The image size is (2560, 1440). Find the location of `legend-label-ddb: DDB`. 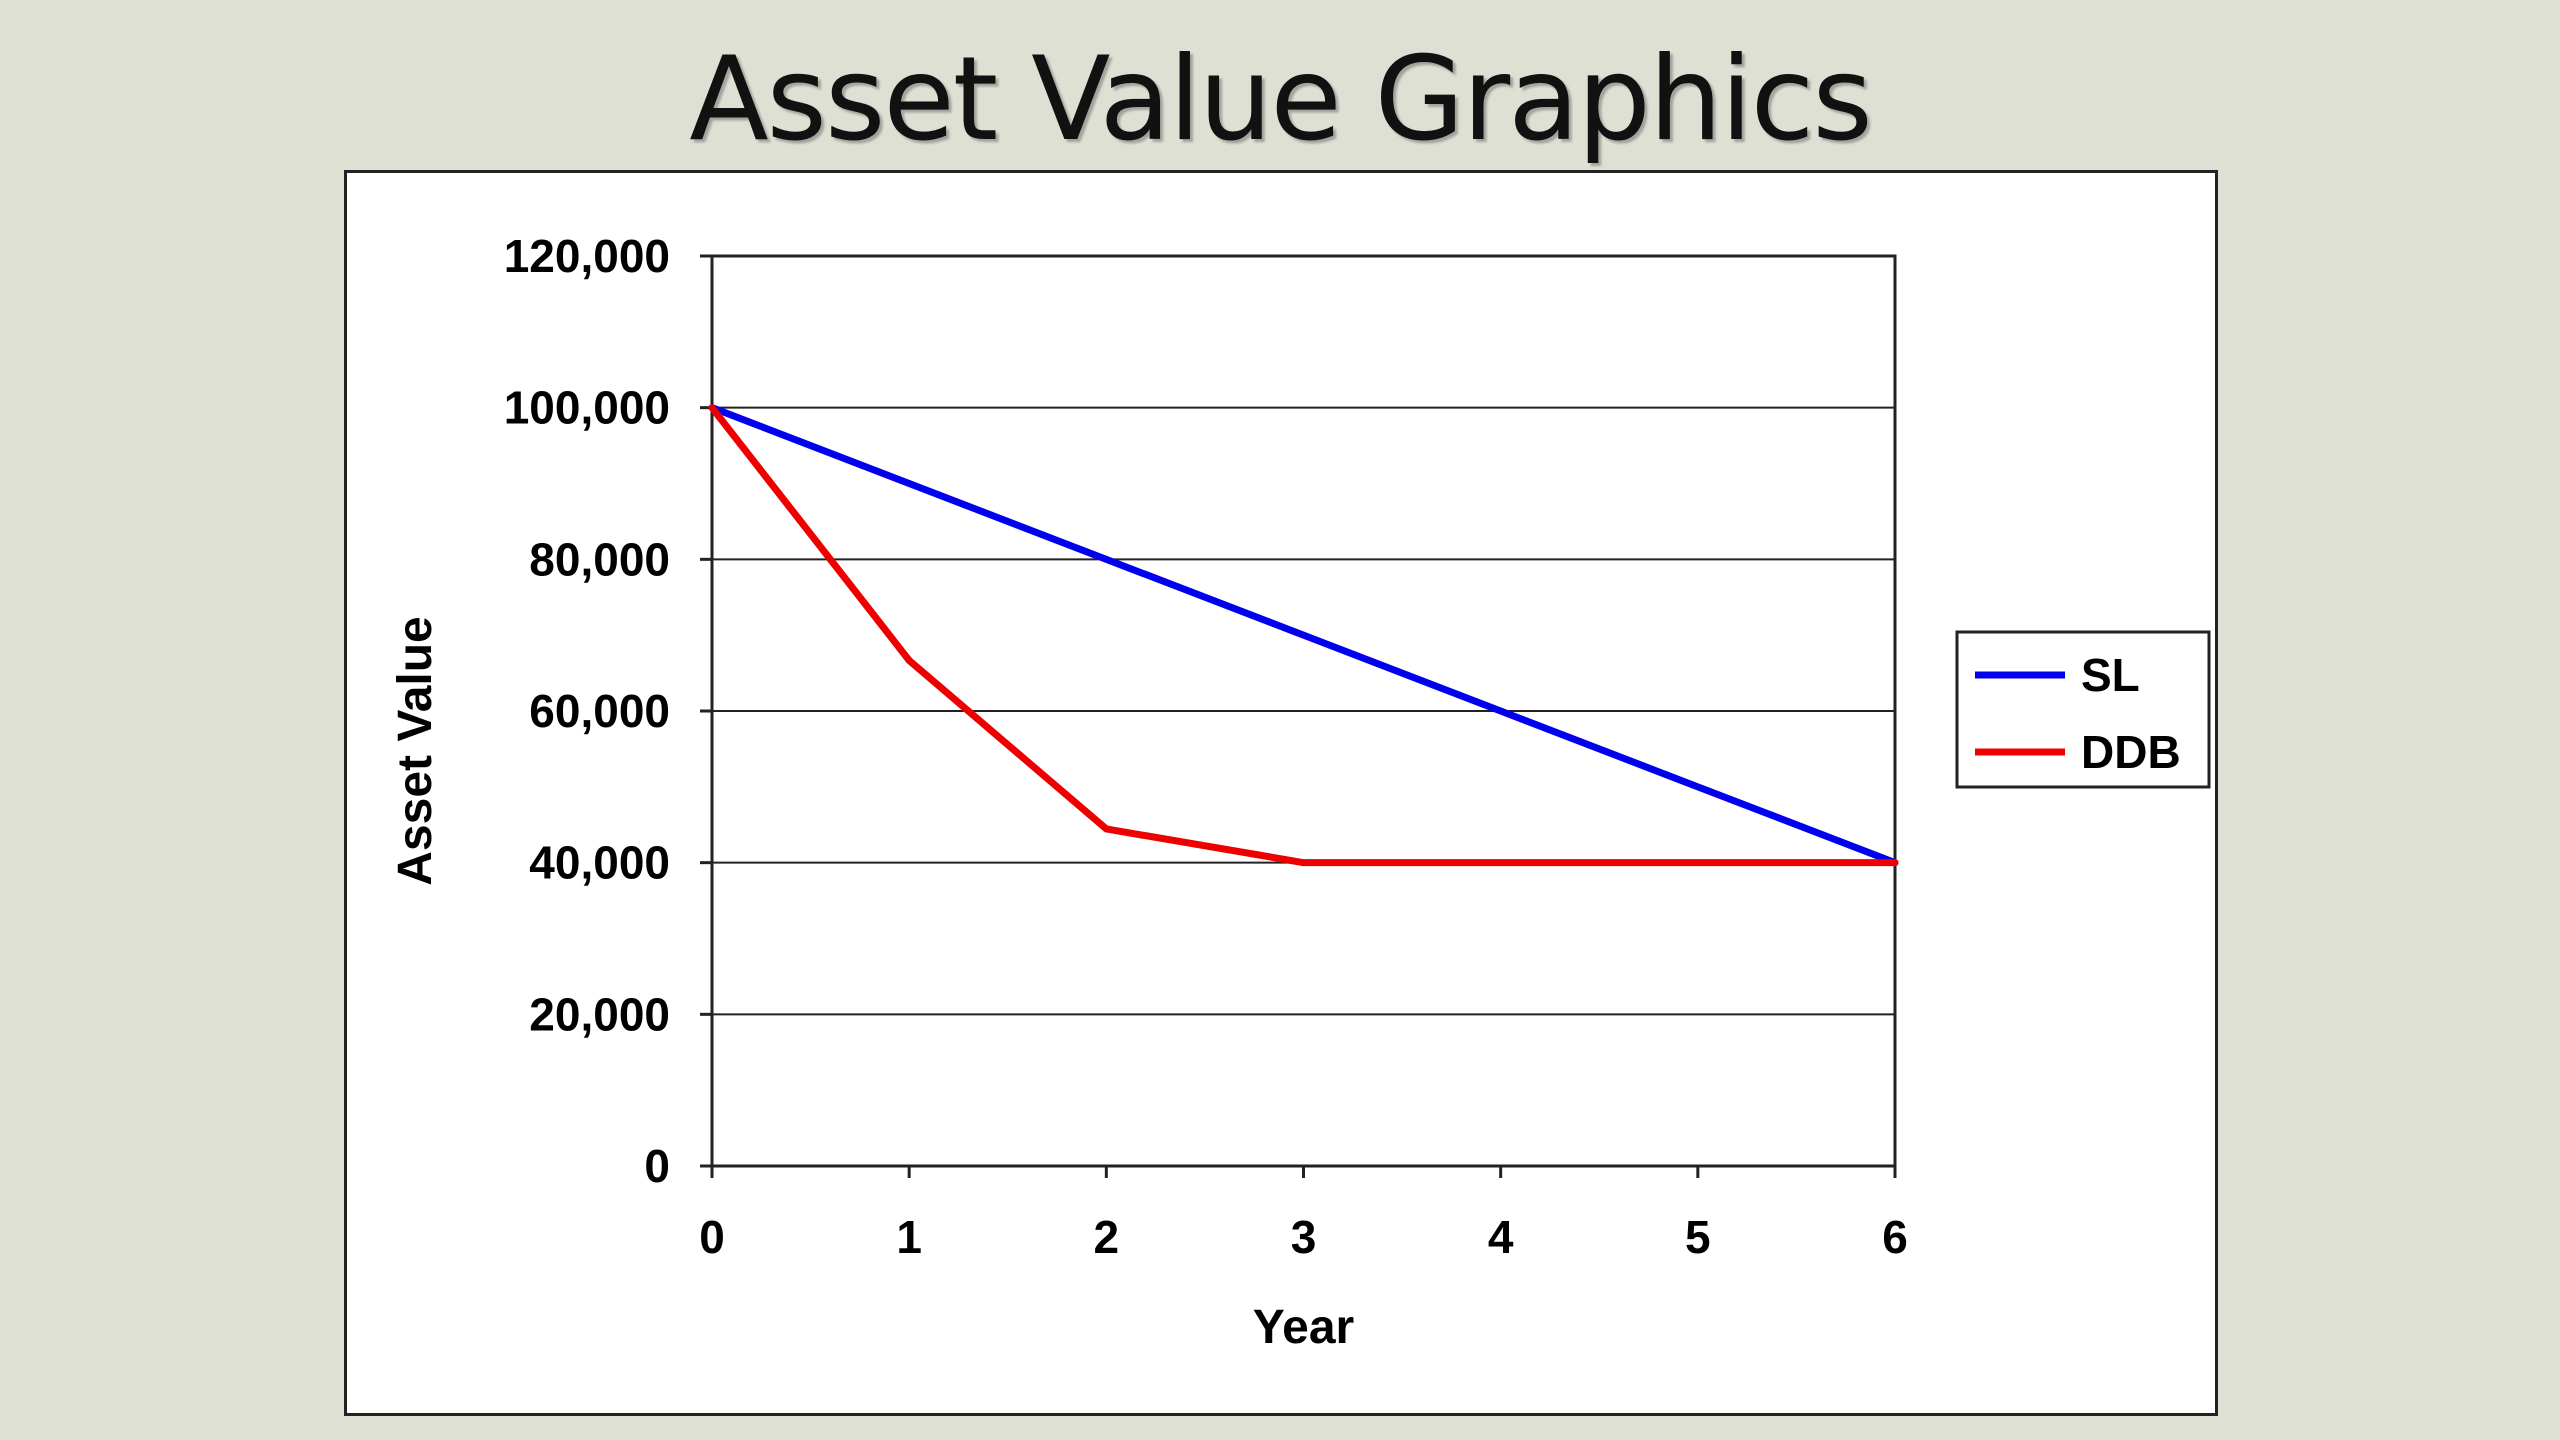

legend-label-ddb: DDB is located at coordinates (2131, 752).